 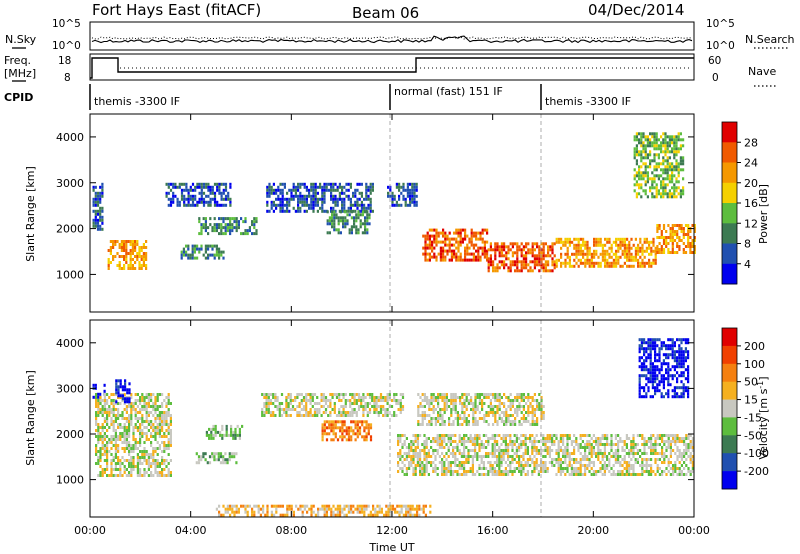 I want to click on time-tick-label-6: 00:00, so click(x=694, y=530).